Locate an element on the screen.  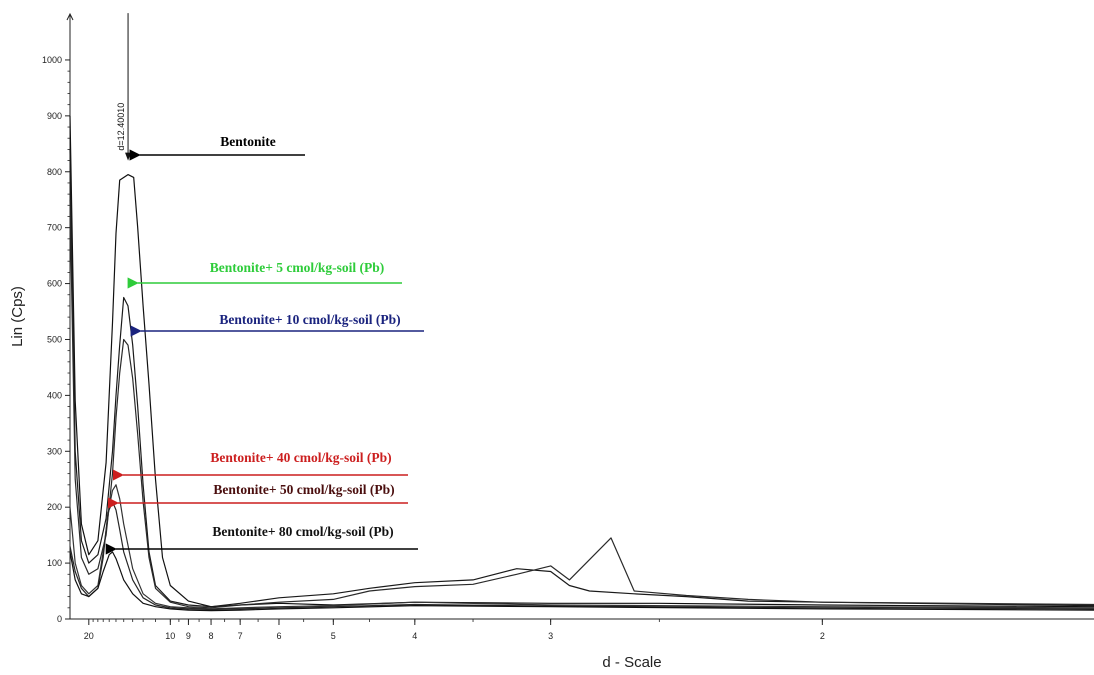
x-tick-label: 6 is located at coordinates (278, 636).